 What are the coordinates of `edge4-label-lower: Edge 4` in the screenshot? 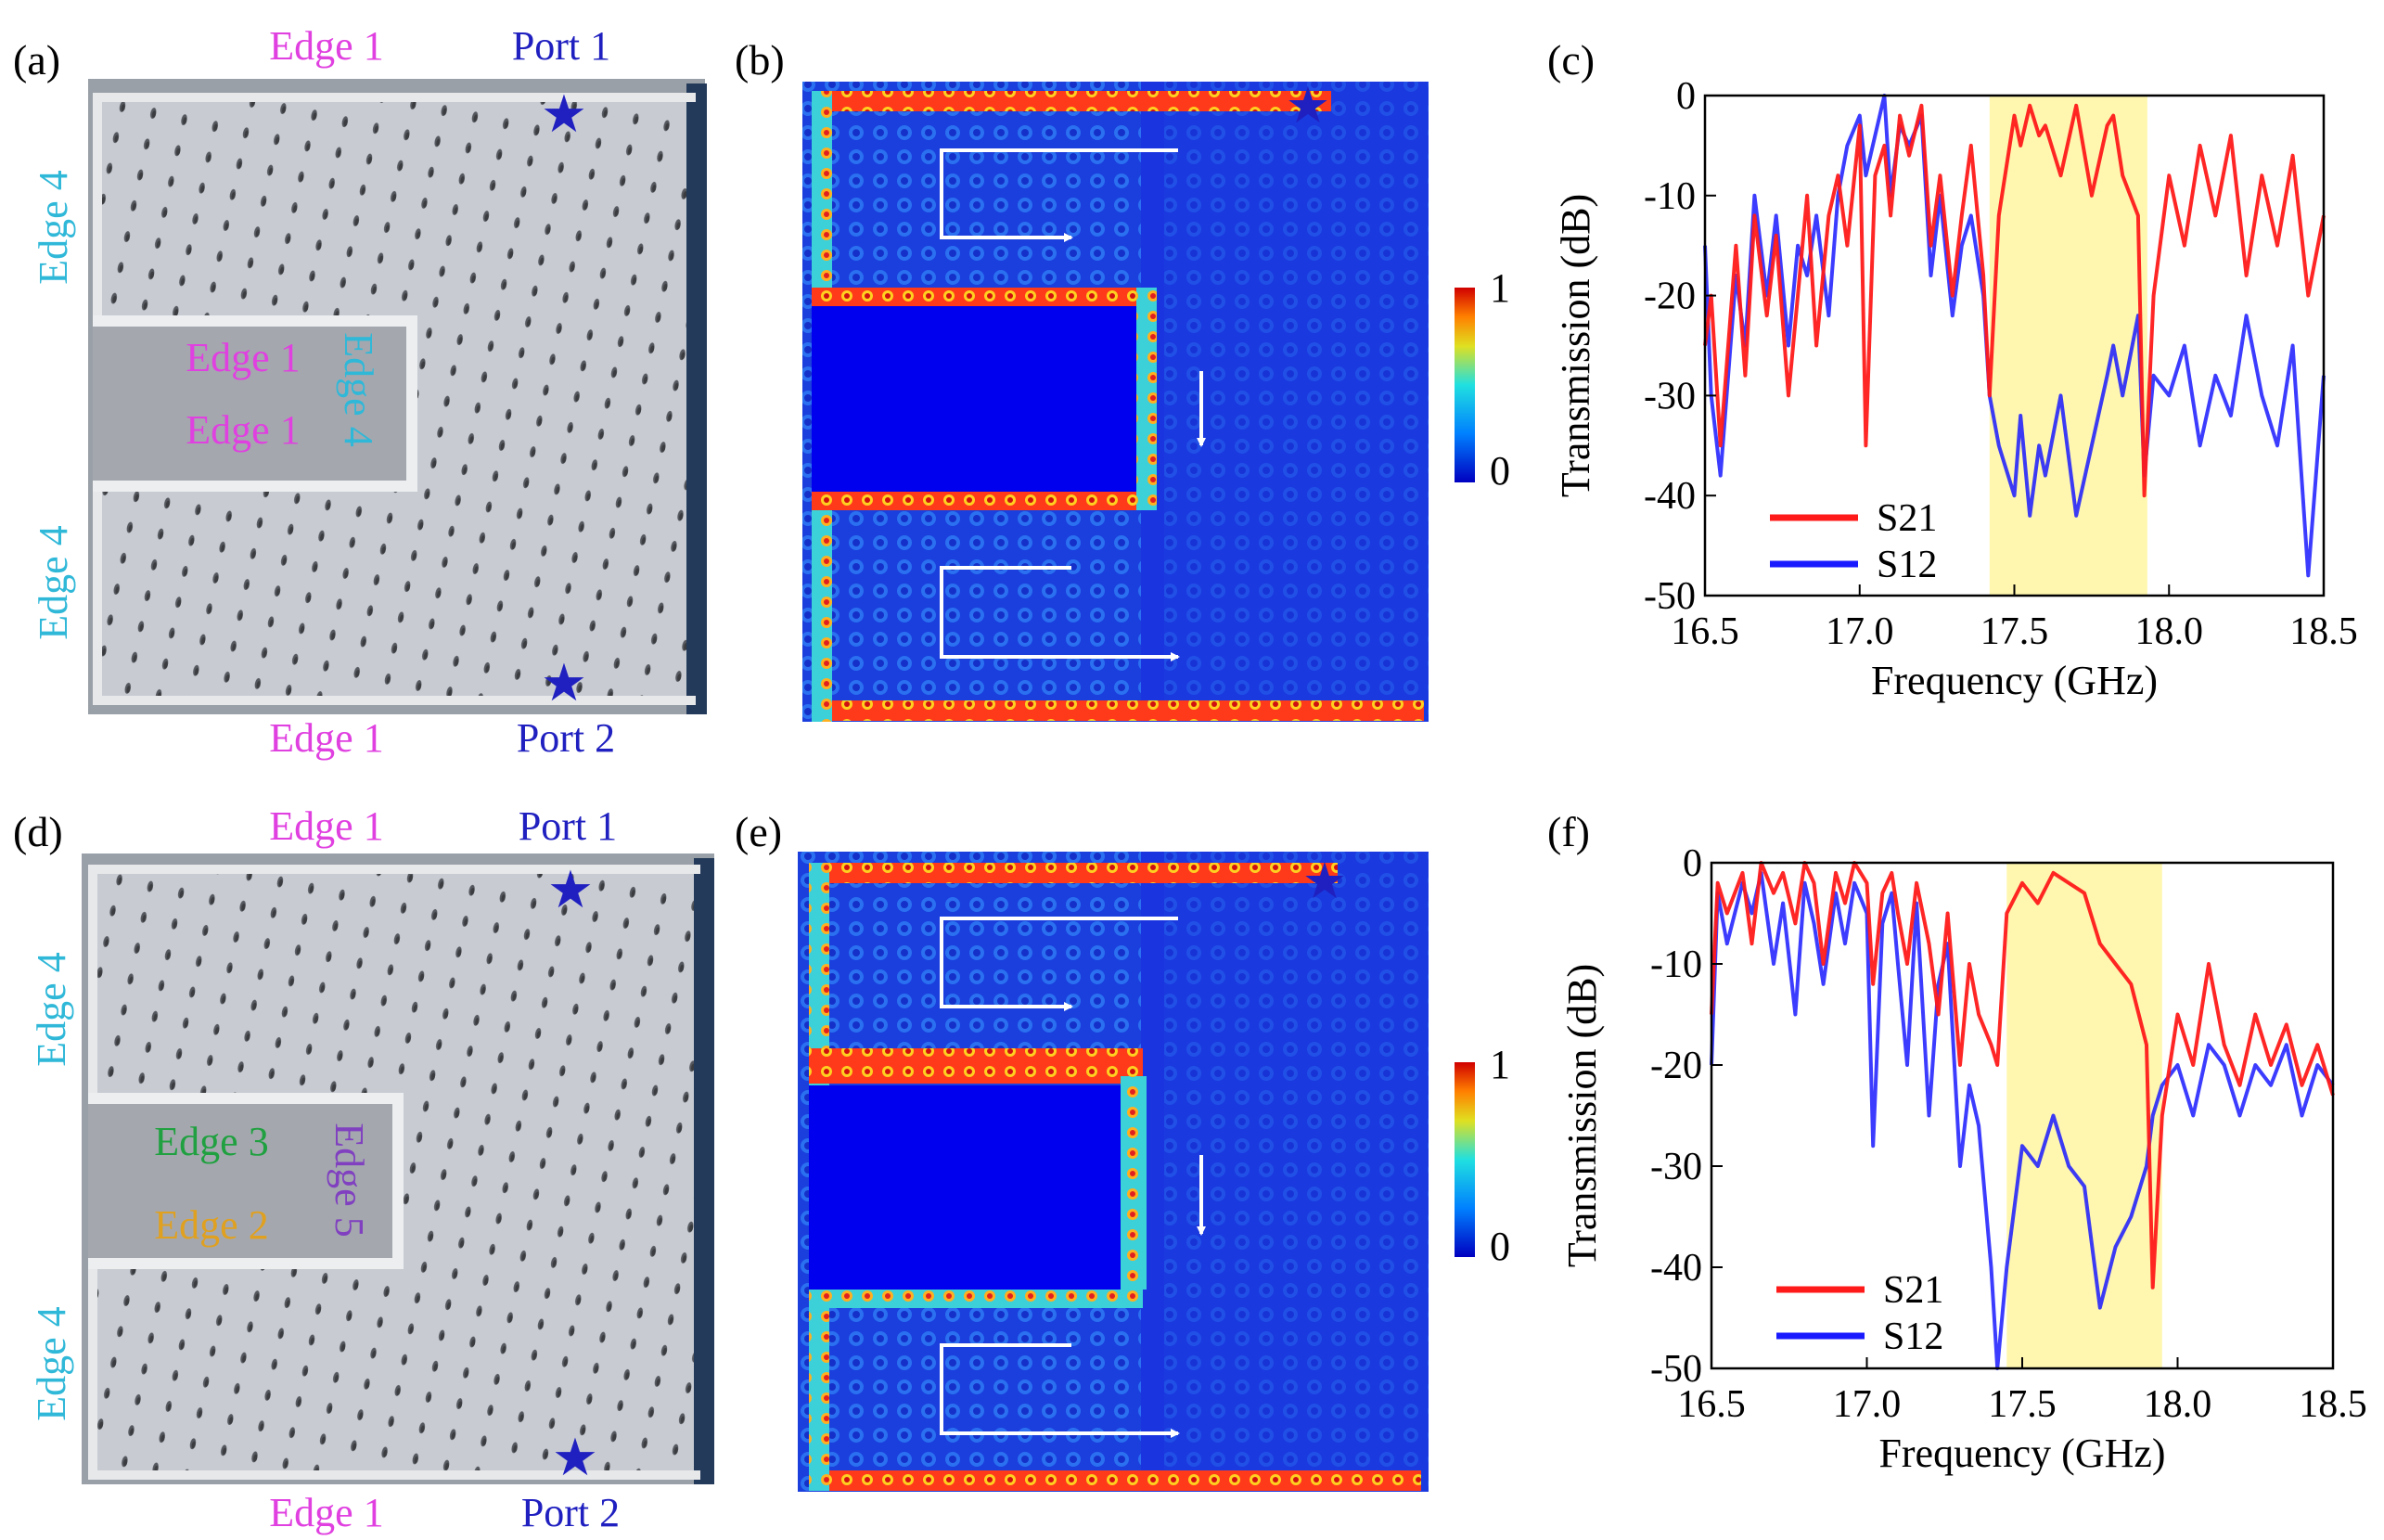 It's located at (53, 582).